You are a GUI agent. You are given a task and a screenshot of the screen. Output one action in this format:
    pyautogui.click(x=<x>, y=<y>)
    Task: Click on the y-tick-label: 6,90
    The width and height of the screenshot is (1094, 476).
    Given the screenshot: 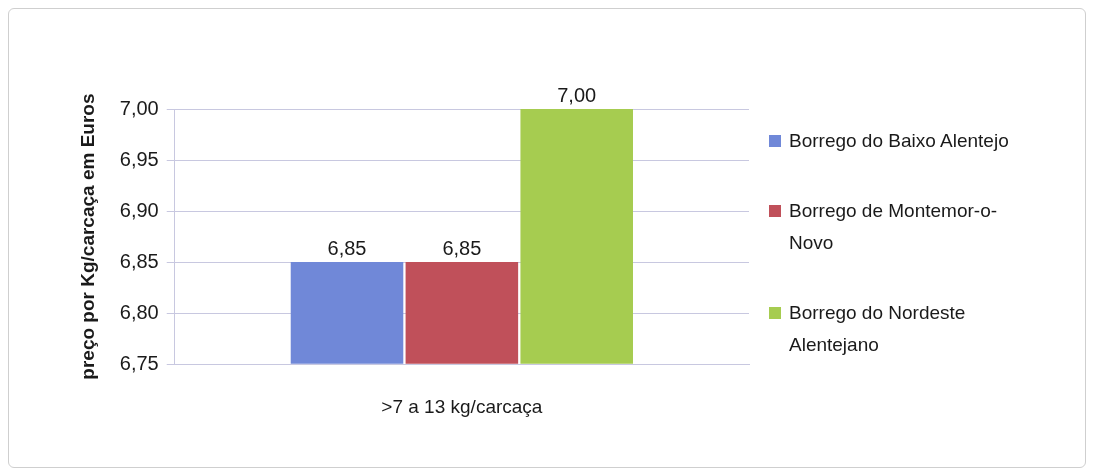 What is the action you would take?
    pyautogui.click(x=139, y=209)
    